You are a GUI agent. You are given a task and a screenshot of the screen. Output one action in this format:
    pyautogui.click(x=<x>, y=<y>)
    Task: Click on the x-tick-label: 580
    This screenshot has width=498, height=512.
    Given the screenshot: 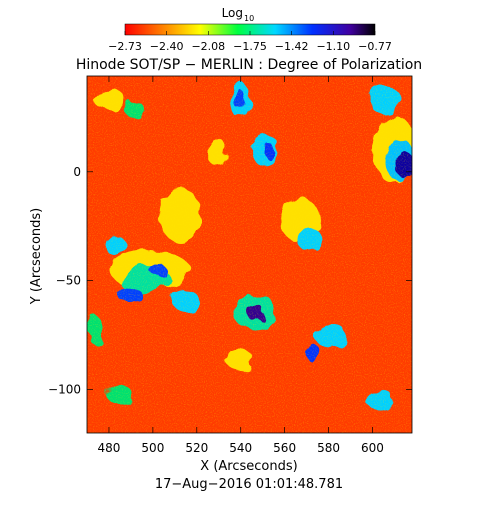 What is the action you would take?
    pyautogui.click(x=328, y=448)
    